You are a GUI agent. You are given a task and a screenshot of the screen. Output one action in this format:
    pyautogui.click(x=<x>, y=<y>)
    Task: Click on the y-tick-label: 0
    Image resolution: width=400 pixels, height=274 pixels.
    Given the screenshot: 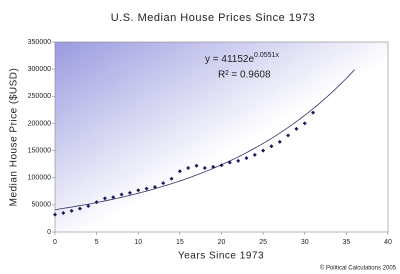 What is the action you would take?
    pyautogui.click(x=49, y=232)
    